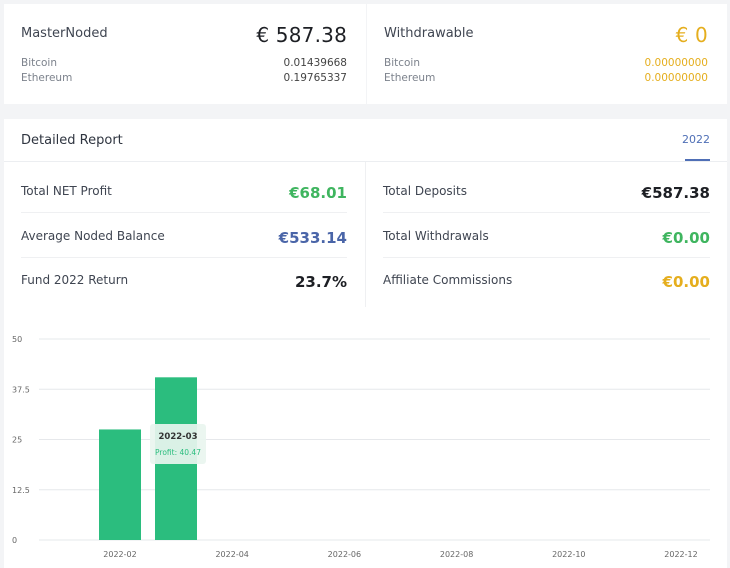 The height and width of the screenshot is (568, 730). Describe the element at coordinates (178, 452) in the screenshot. I see `tooltip-label: Profit: 40.47` at that location.